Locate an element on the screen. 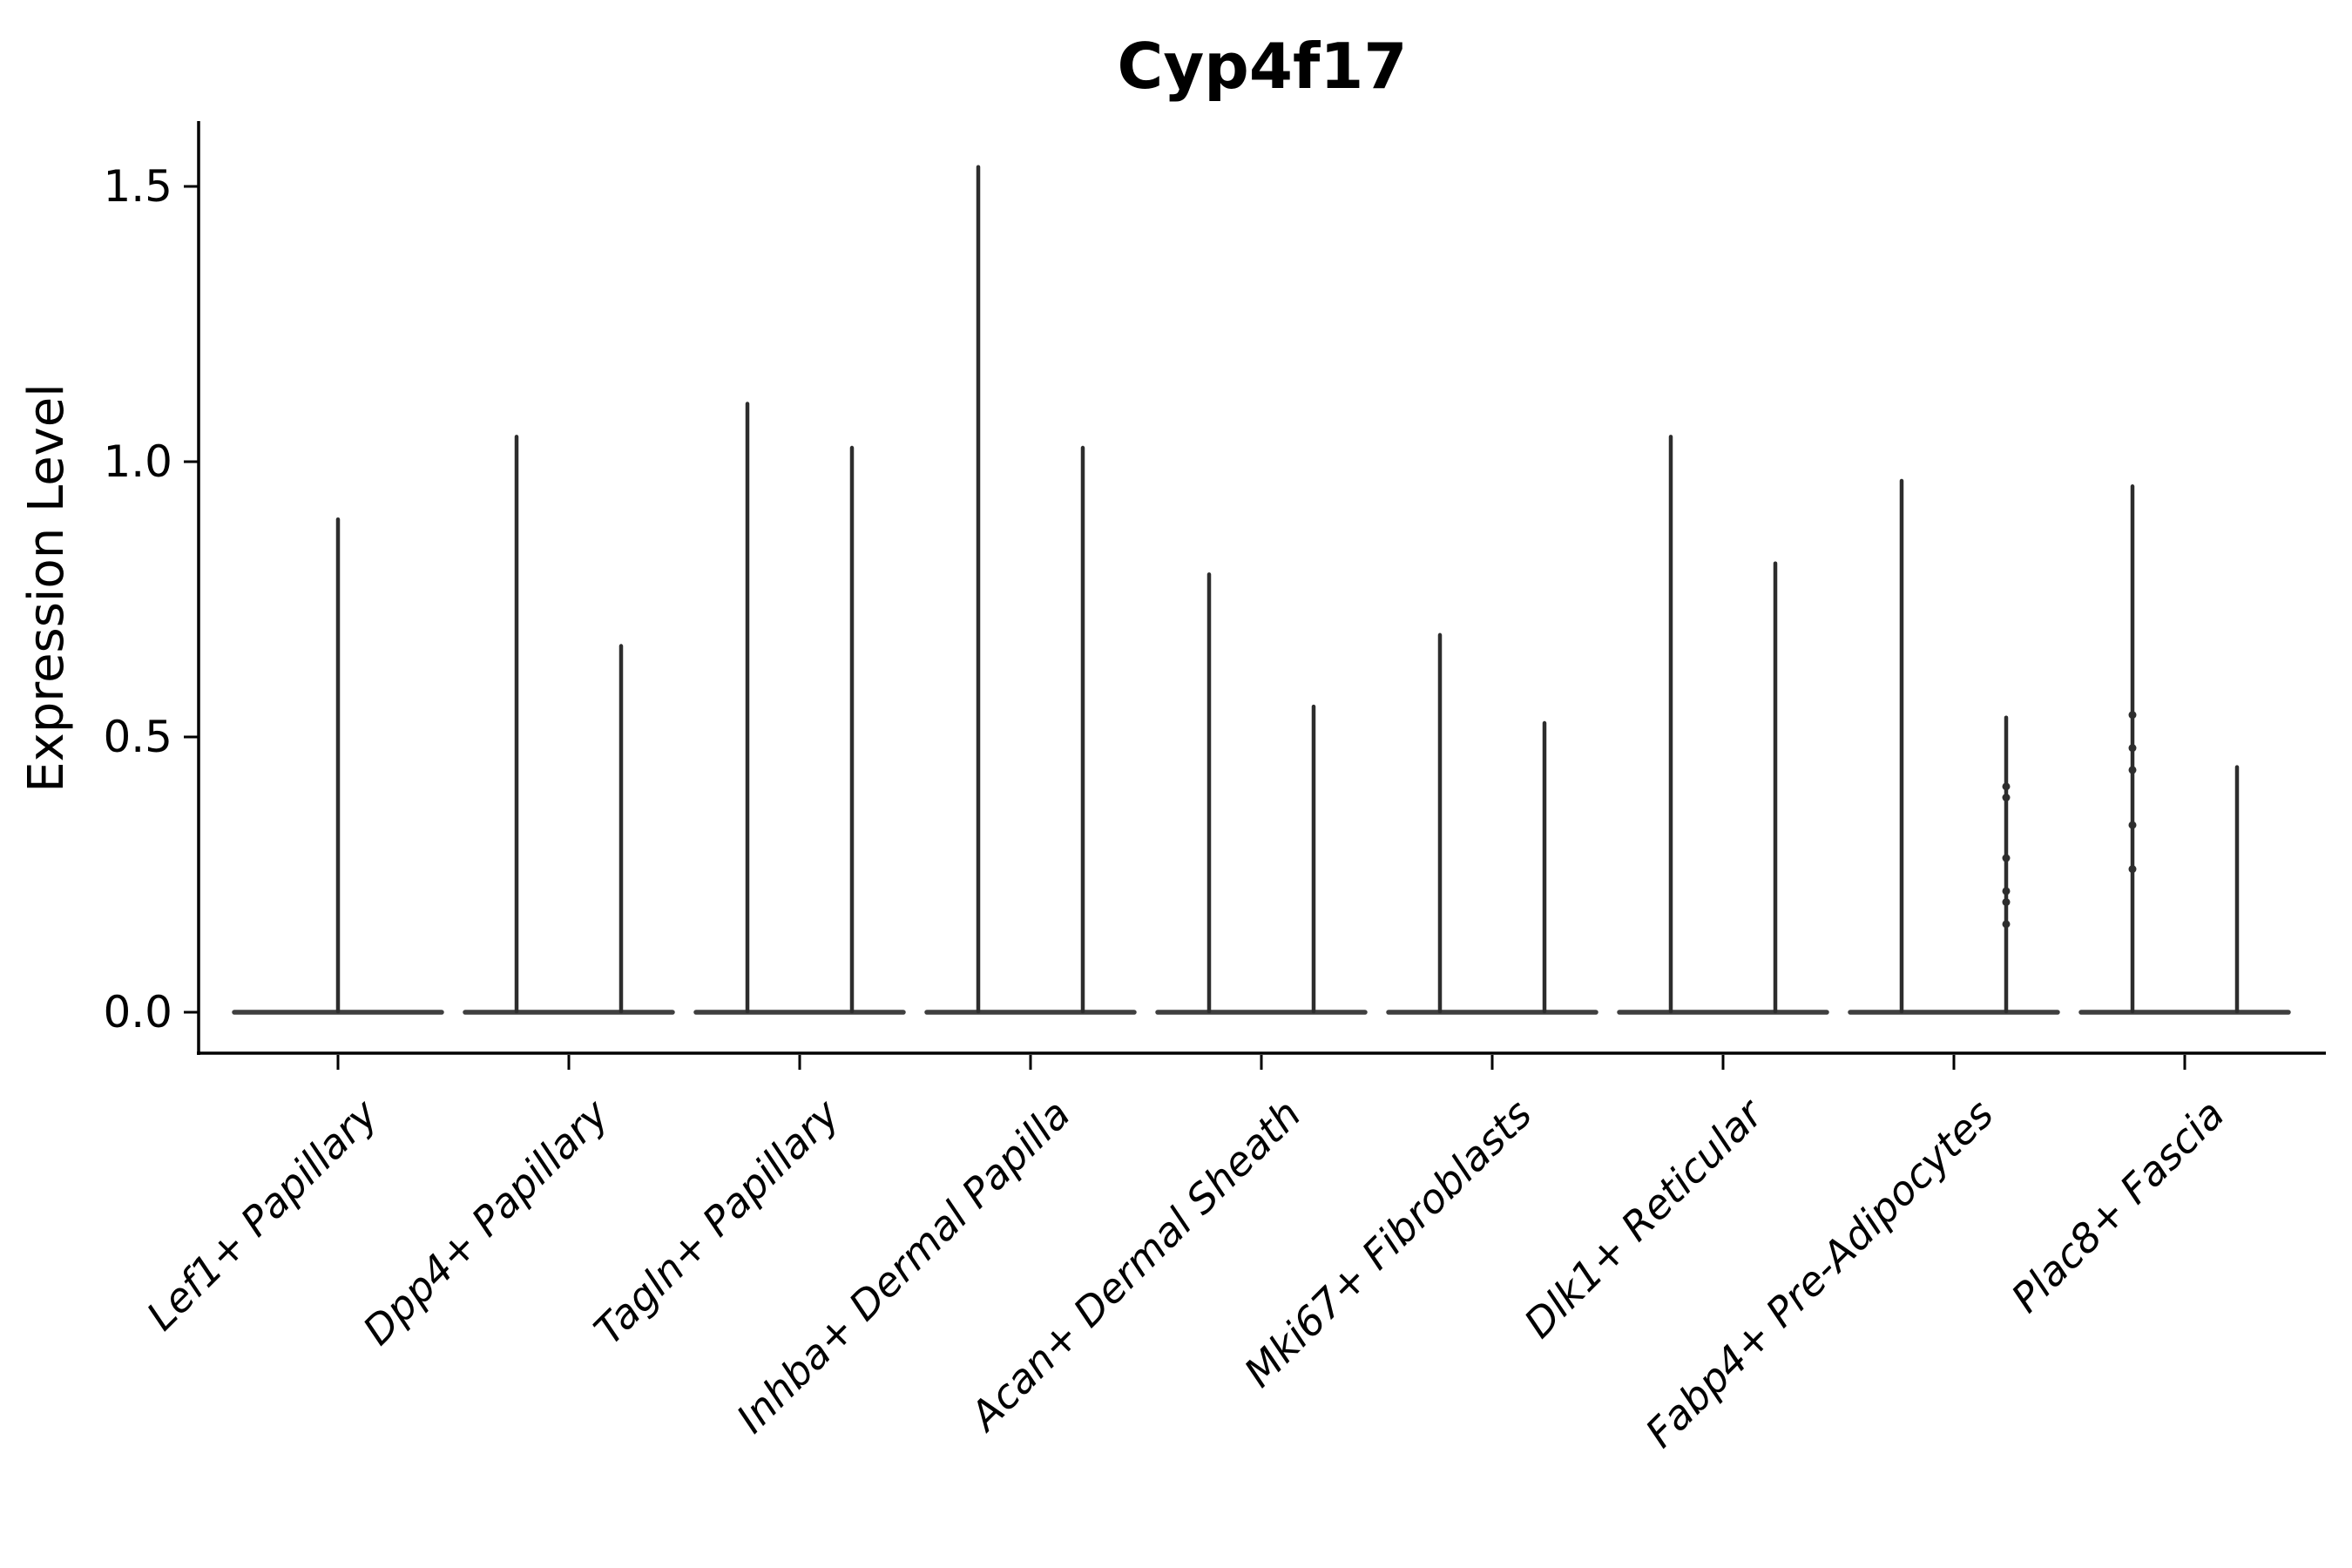 This screenshot has width=2352, height=1568. y-axis-label: Expression Level is located at coordinates (46, 588).